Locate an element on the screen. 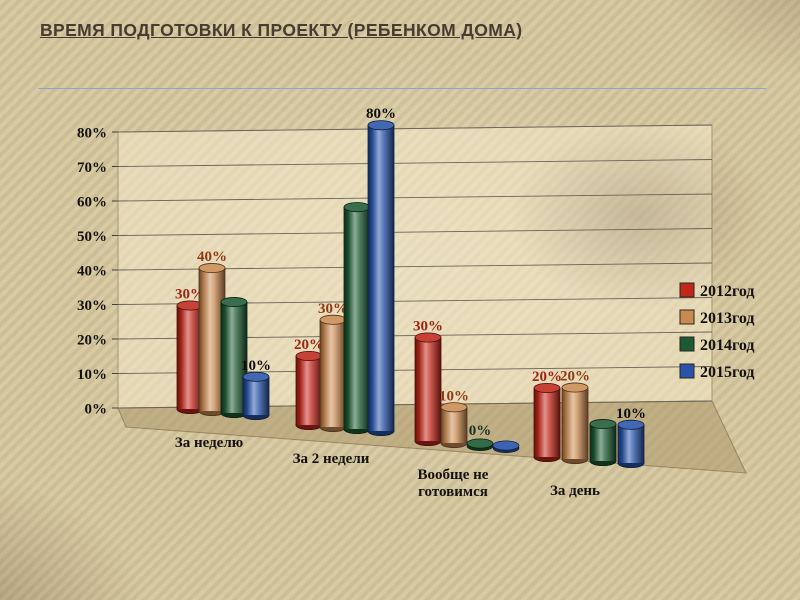  y-axis-label: 10% is located at coordinates (92, 375).